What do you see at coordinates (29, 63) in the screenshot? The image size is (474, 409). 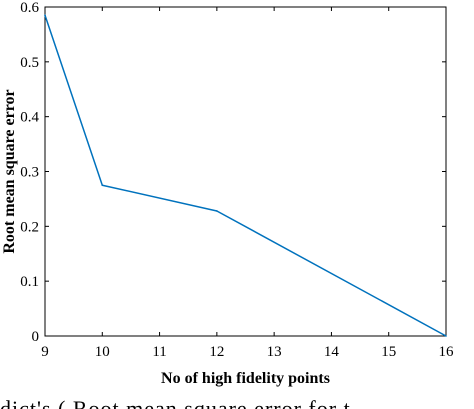 I see `y-tick-label: 0.5` at bounding box center [29, 63].